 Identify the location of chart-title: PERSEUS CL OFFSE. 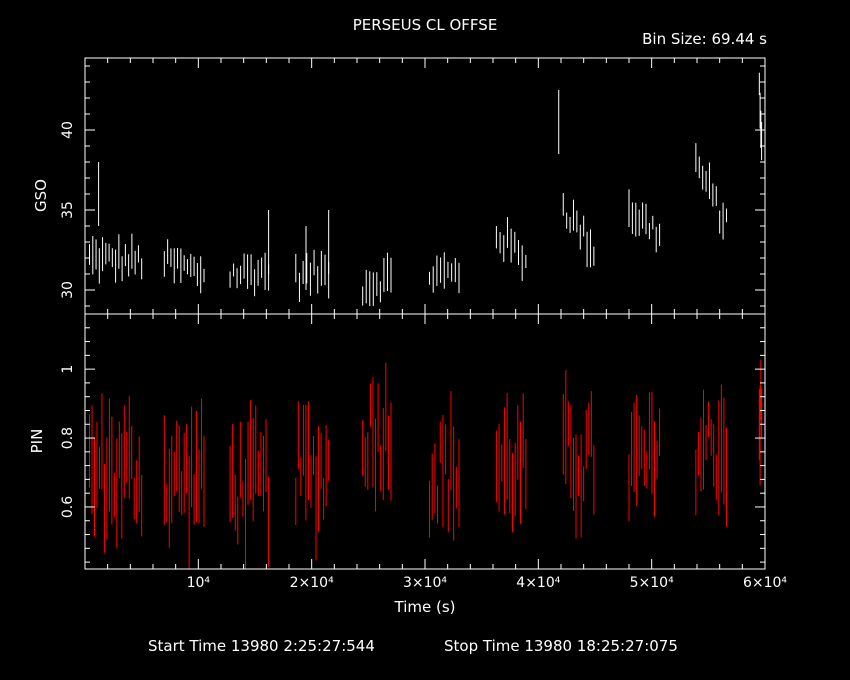
(425, 25).